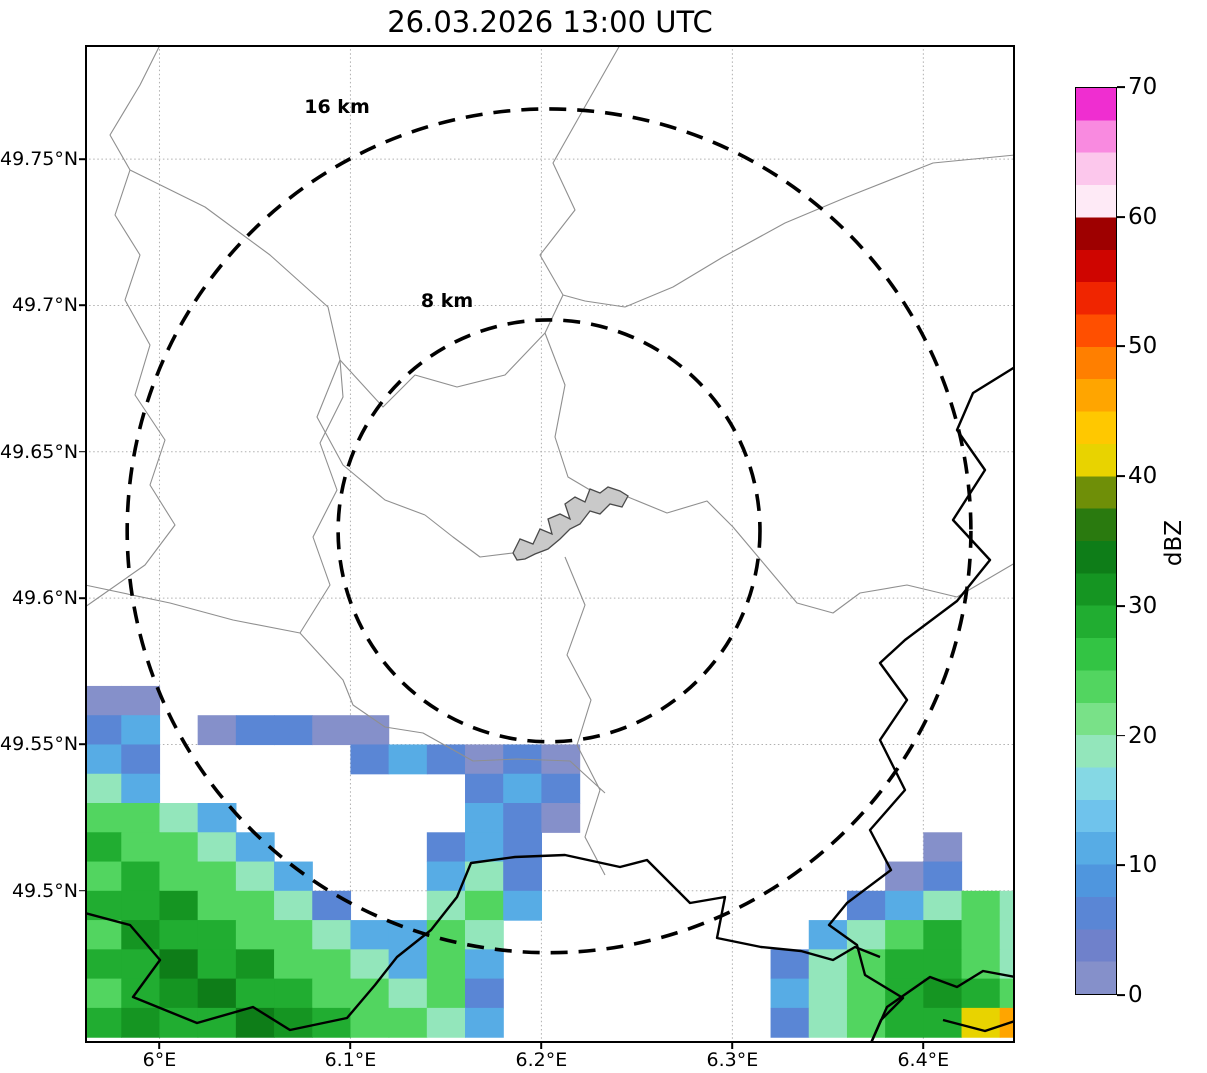 Image resolution: width=1207 pixels, height=1073 pixels. I want to click on city-area, so click(570, 523).